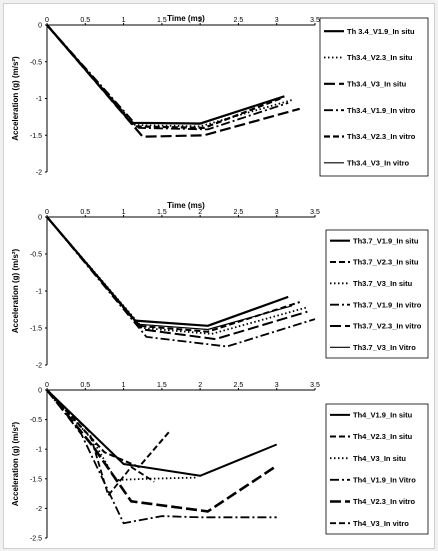 The height and width of the screenshot is (551, 438). What do you see at coordinates (383, 283) in the screenshot?
I see `legend-label: Th3.7_V3_In situ` at bounding box center [383, 283].